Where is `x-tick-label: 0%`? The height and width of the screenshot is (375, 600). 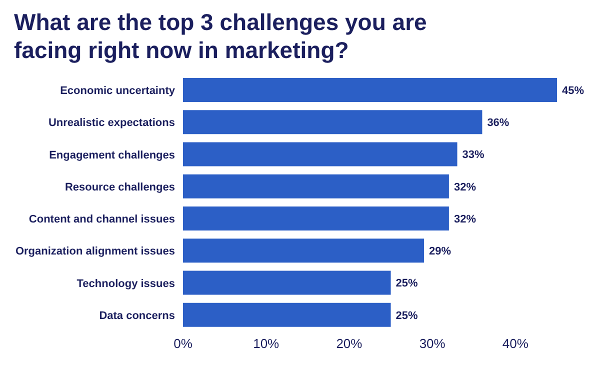
x-tick-label: 0% is located at coordinates (183, 344).